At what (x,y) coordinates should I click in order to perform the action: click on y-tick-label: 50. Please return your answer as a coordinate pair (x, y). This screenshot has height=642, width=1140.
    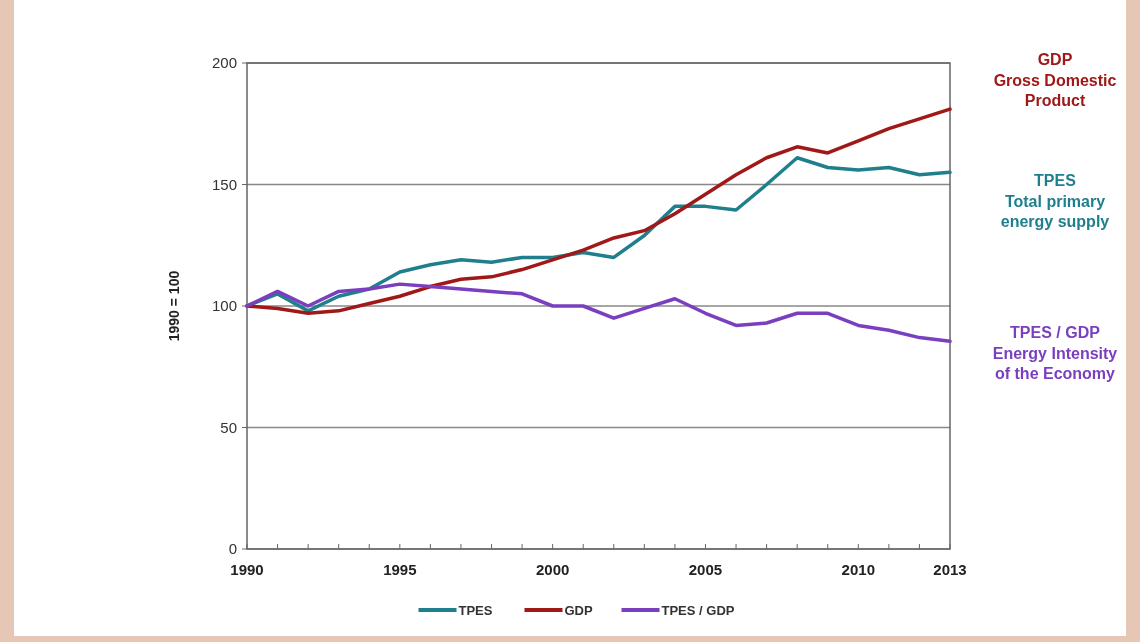
    Looking at the image, I should click on (228, 427).